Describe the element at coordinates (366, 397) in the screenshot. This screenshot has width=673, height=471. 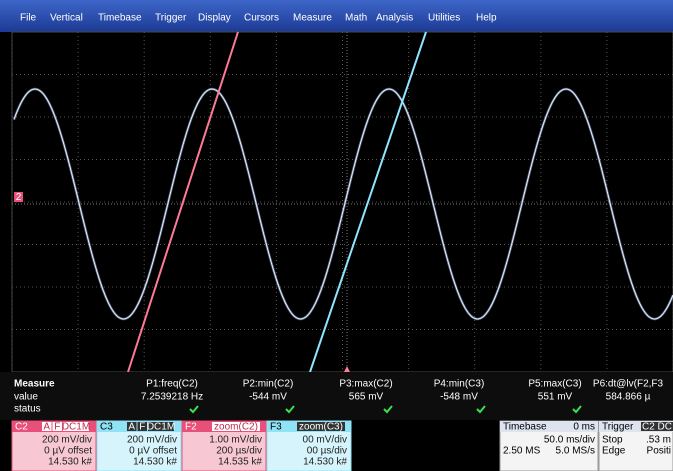
I see `measure-value: 565 mV` at that location.